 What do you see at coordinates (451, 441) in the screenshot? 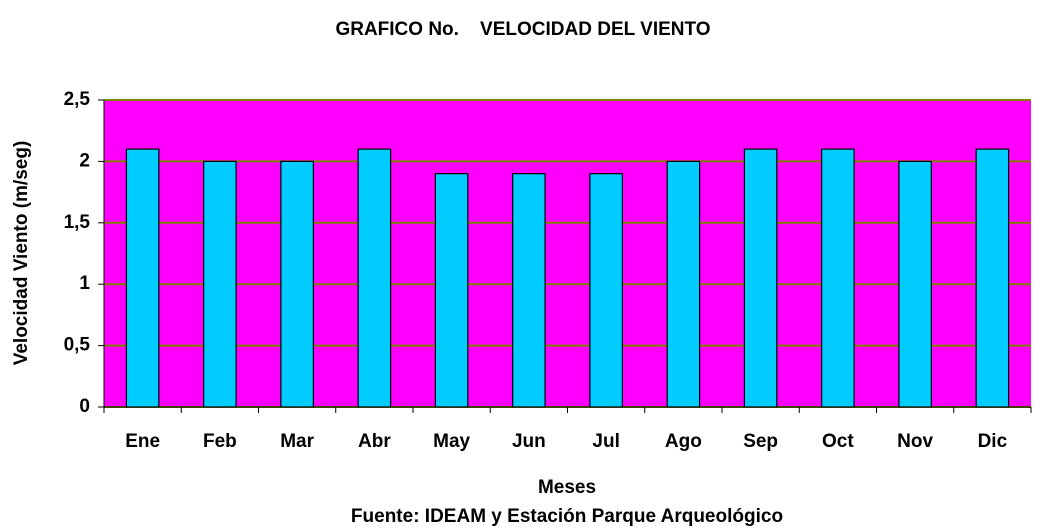
I see `x-tick-label: May` at bounding box center [451, 441].